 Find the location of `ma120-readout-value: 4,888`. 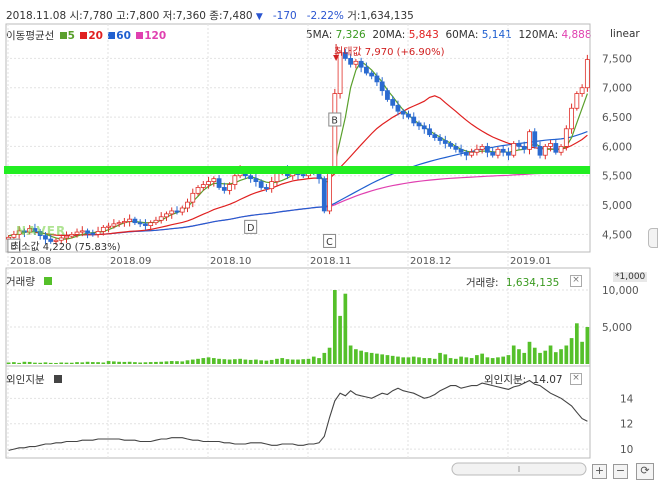

ma120-readout-value: 4,888 is located at coordinates (576, 35).